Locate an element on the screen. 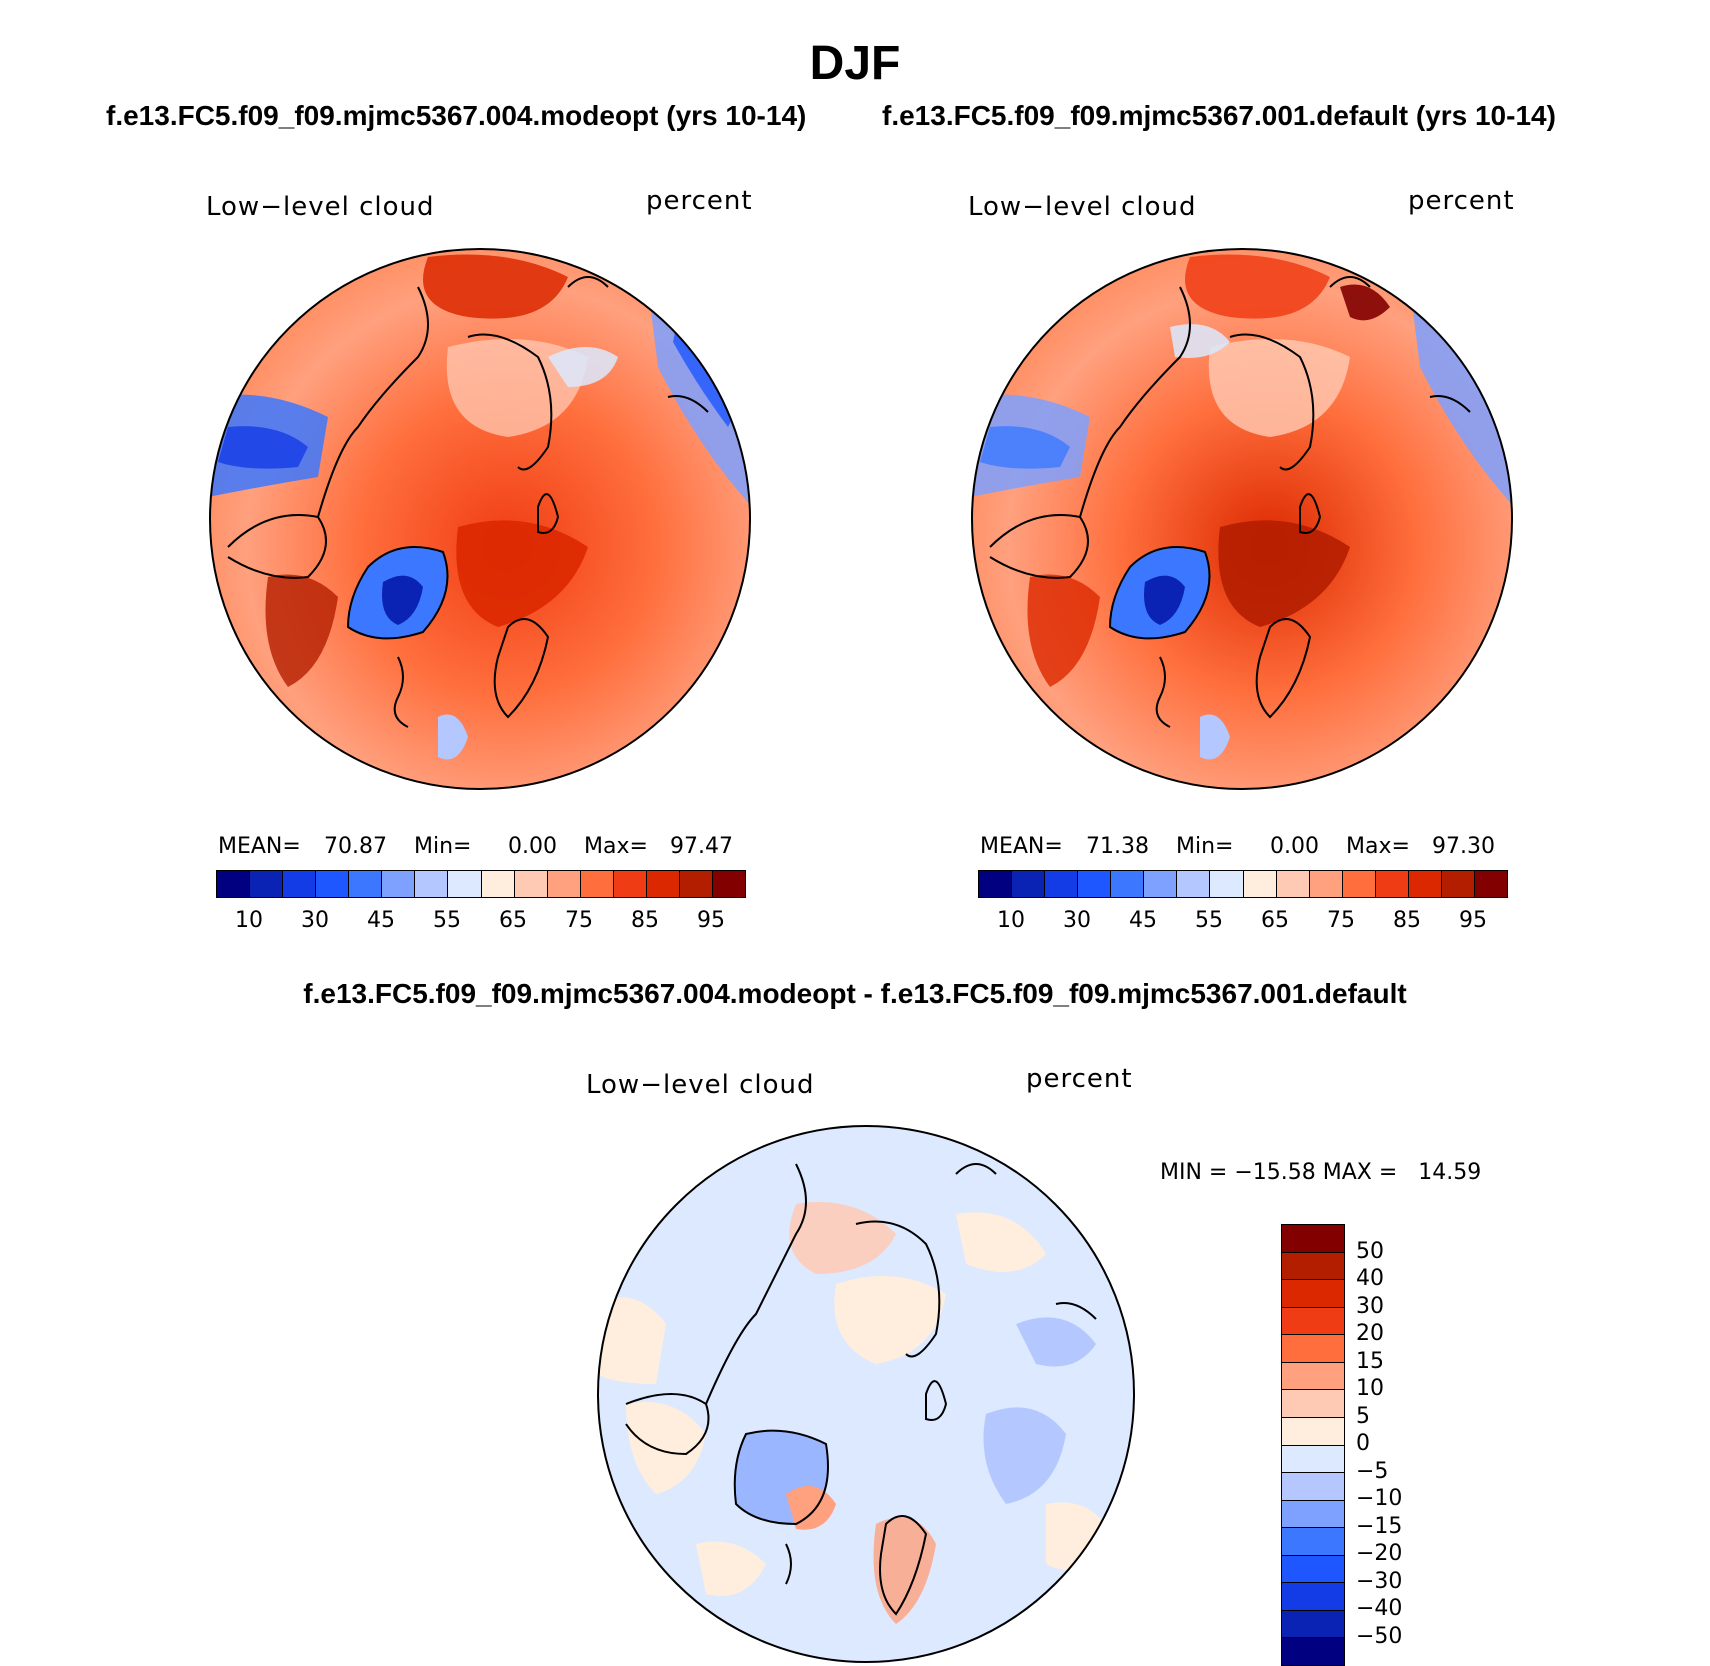 This screenshot has height=1666, width=1710. left-colorbar-tick: 10 is located at coordinates (249, 920).